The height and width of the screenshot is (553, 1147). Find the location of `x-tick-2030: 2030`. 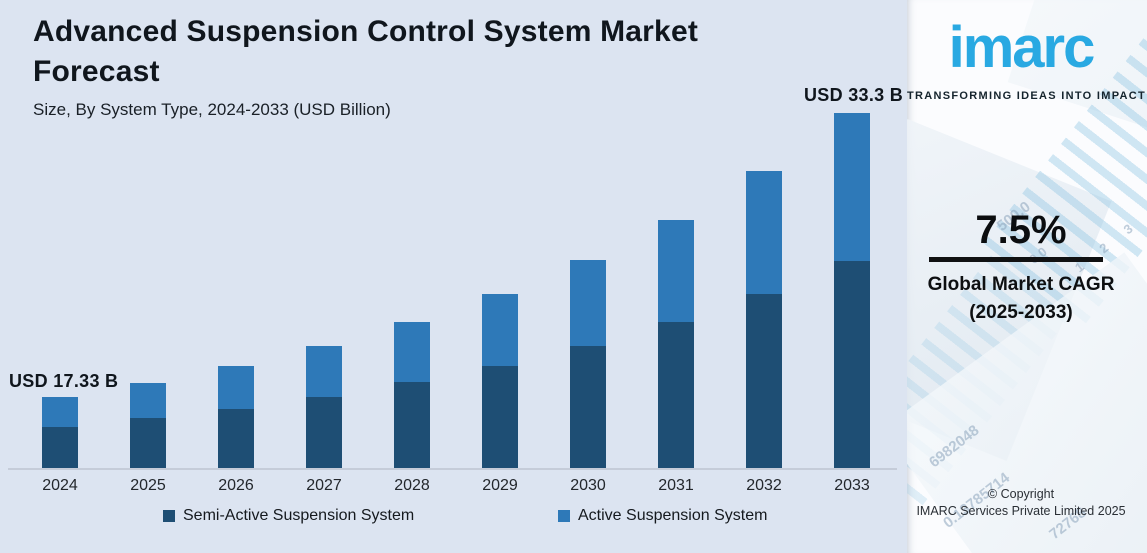

x-tick-2030: 2030 is located at coordinates (588, 485).